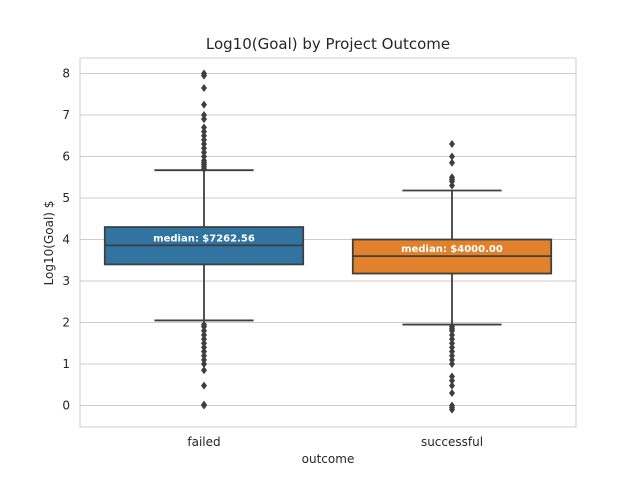 The width and height of the screenshot is (640, 480). I want to click on y-tick-label: 1, so click(66, 364).